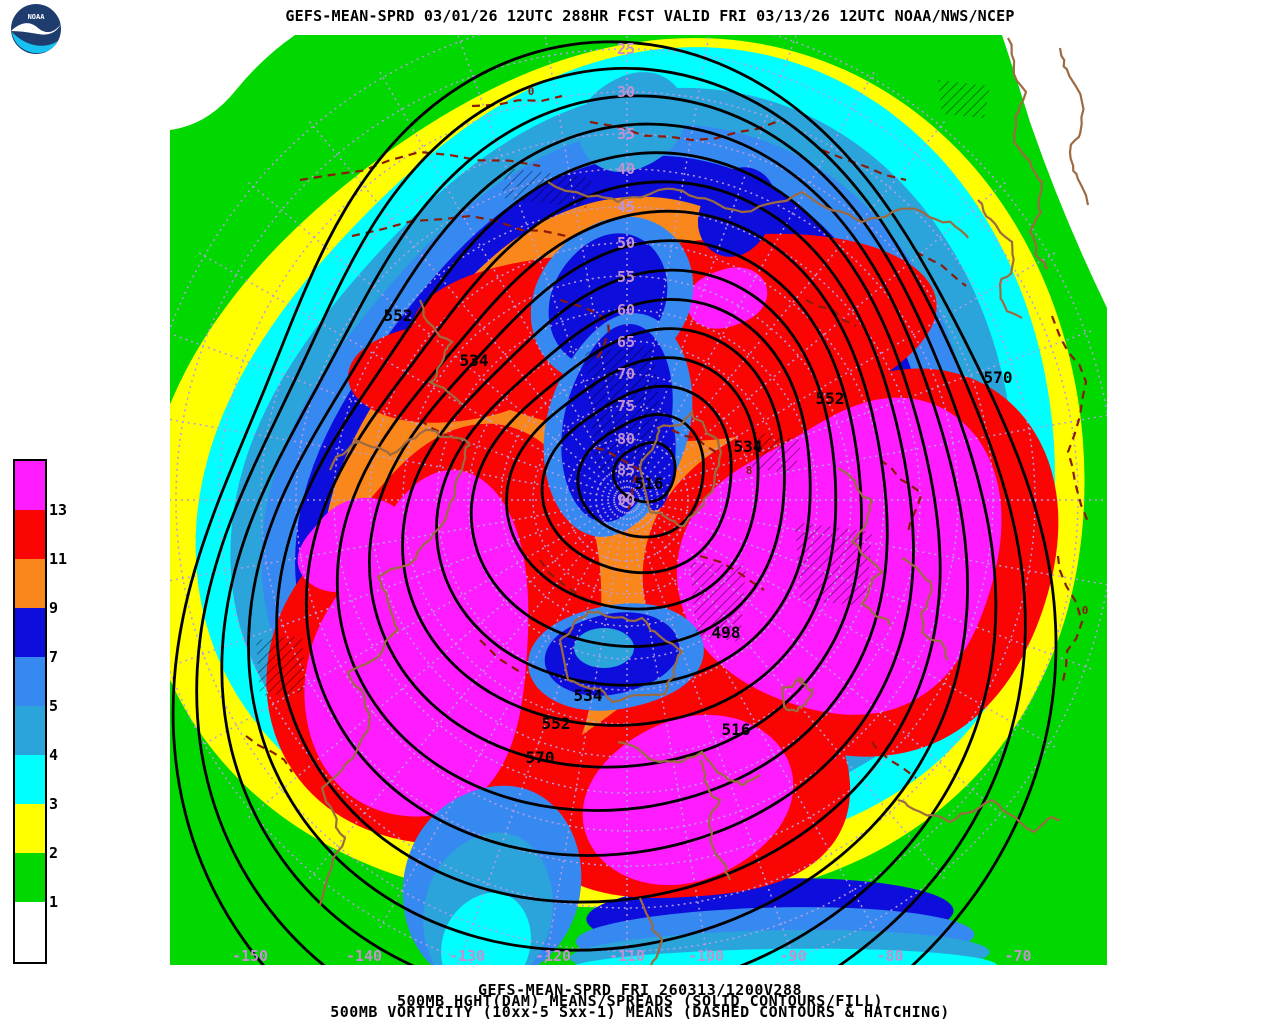 This screenshot has width=1280, height=1024. What do you see at coordinates (627, 956) in the screenshot?
I see `lon-label: -110` at bounding box center [627, 956].